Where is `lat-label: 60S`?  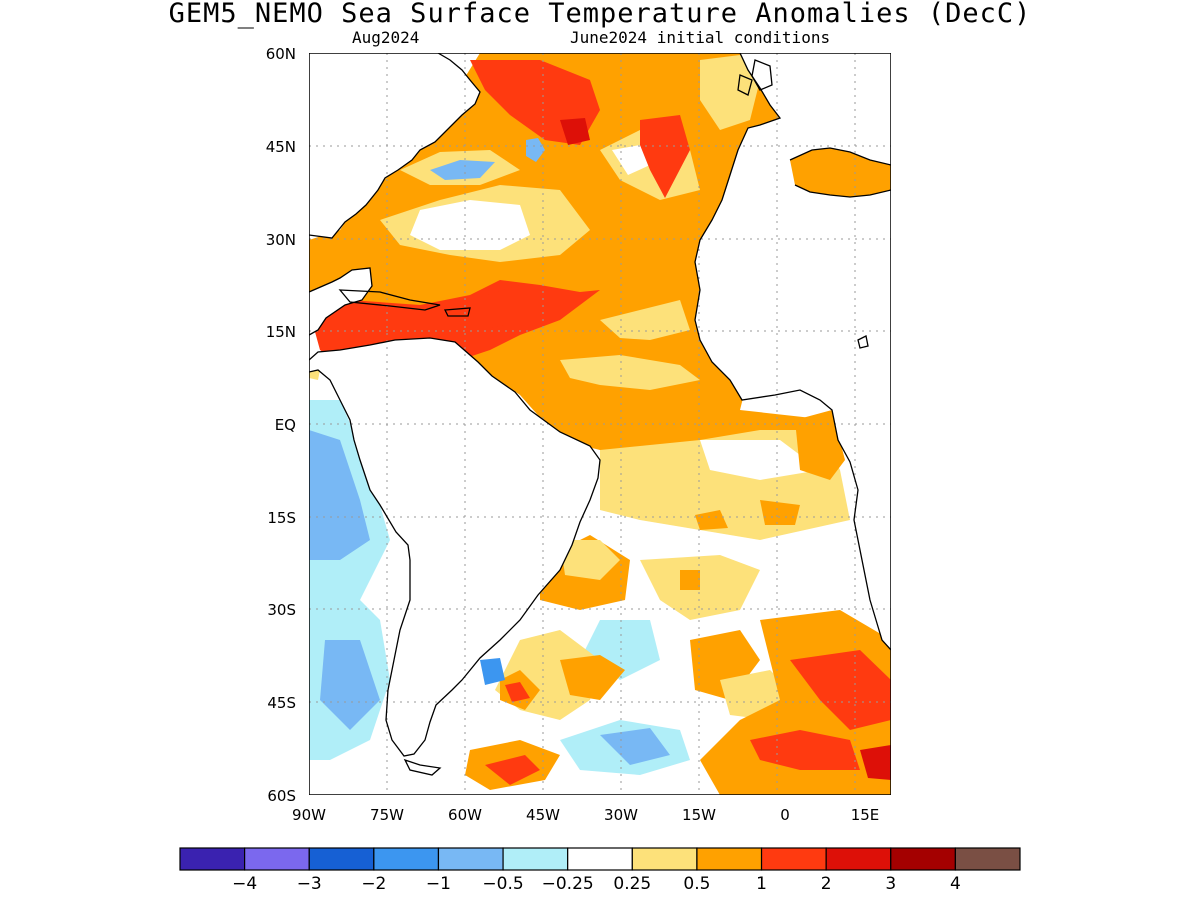
lat-label: 60S is located at coordinates (281, 796).